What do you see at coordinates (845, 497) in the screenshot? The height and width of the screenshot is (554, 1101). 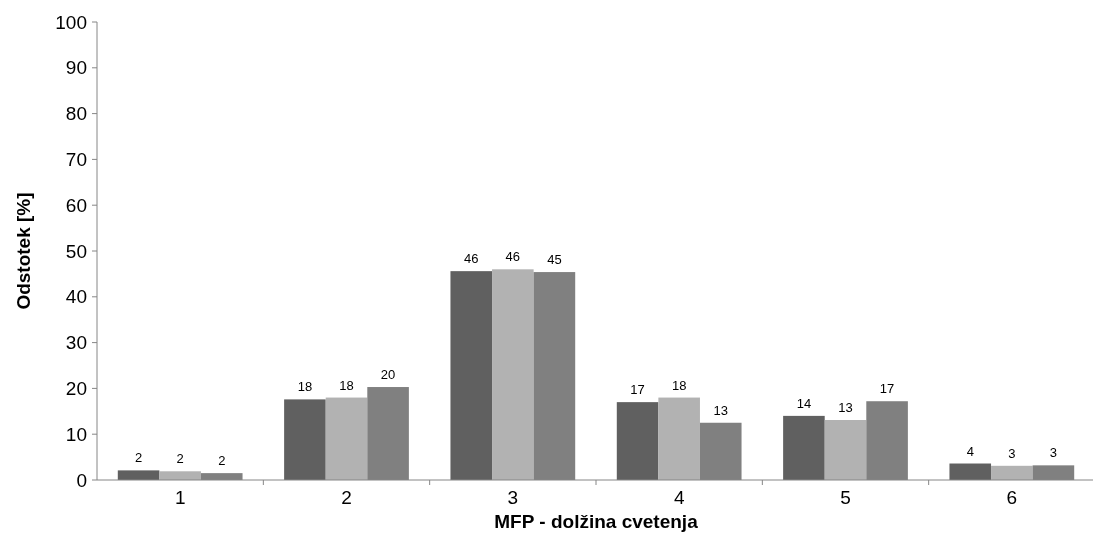 I see `x-tick-label: 5` at bounding box center [845, 497].